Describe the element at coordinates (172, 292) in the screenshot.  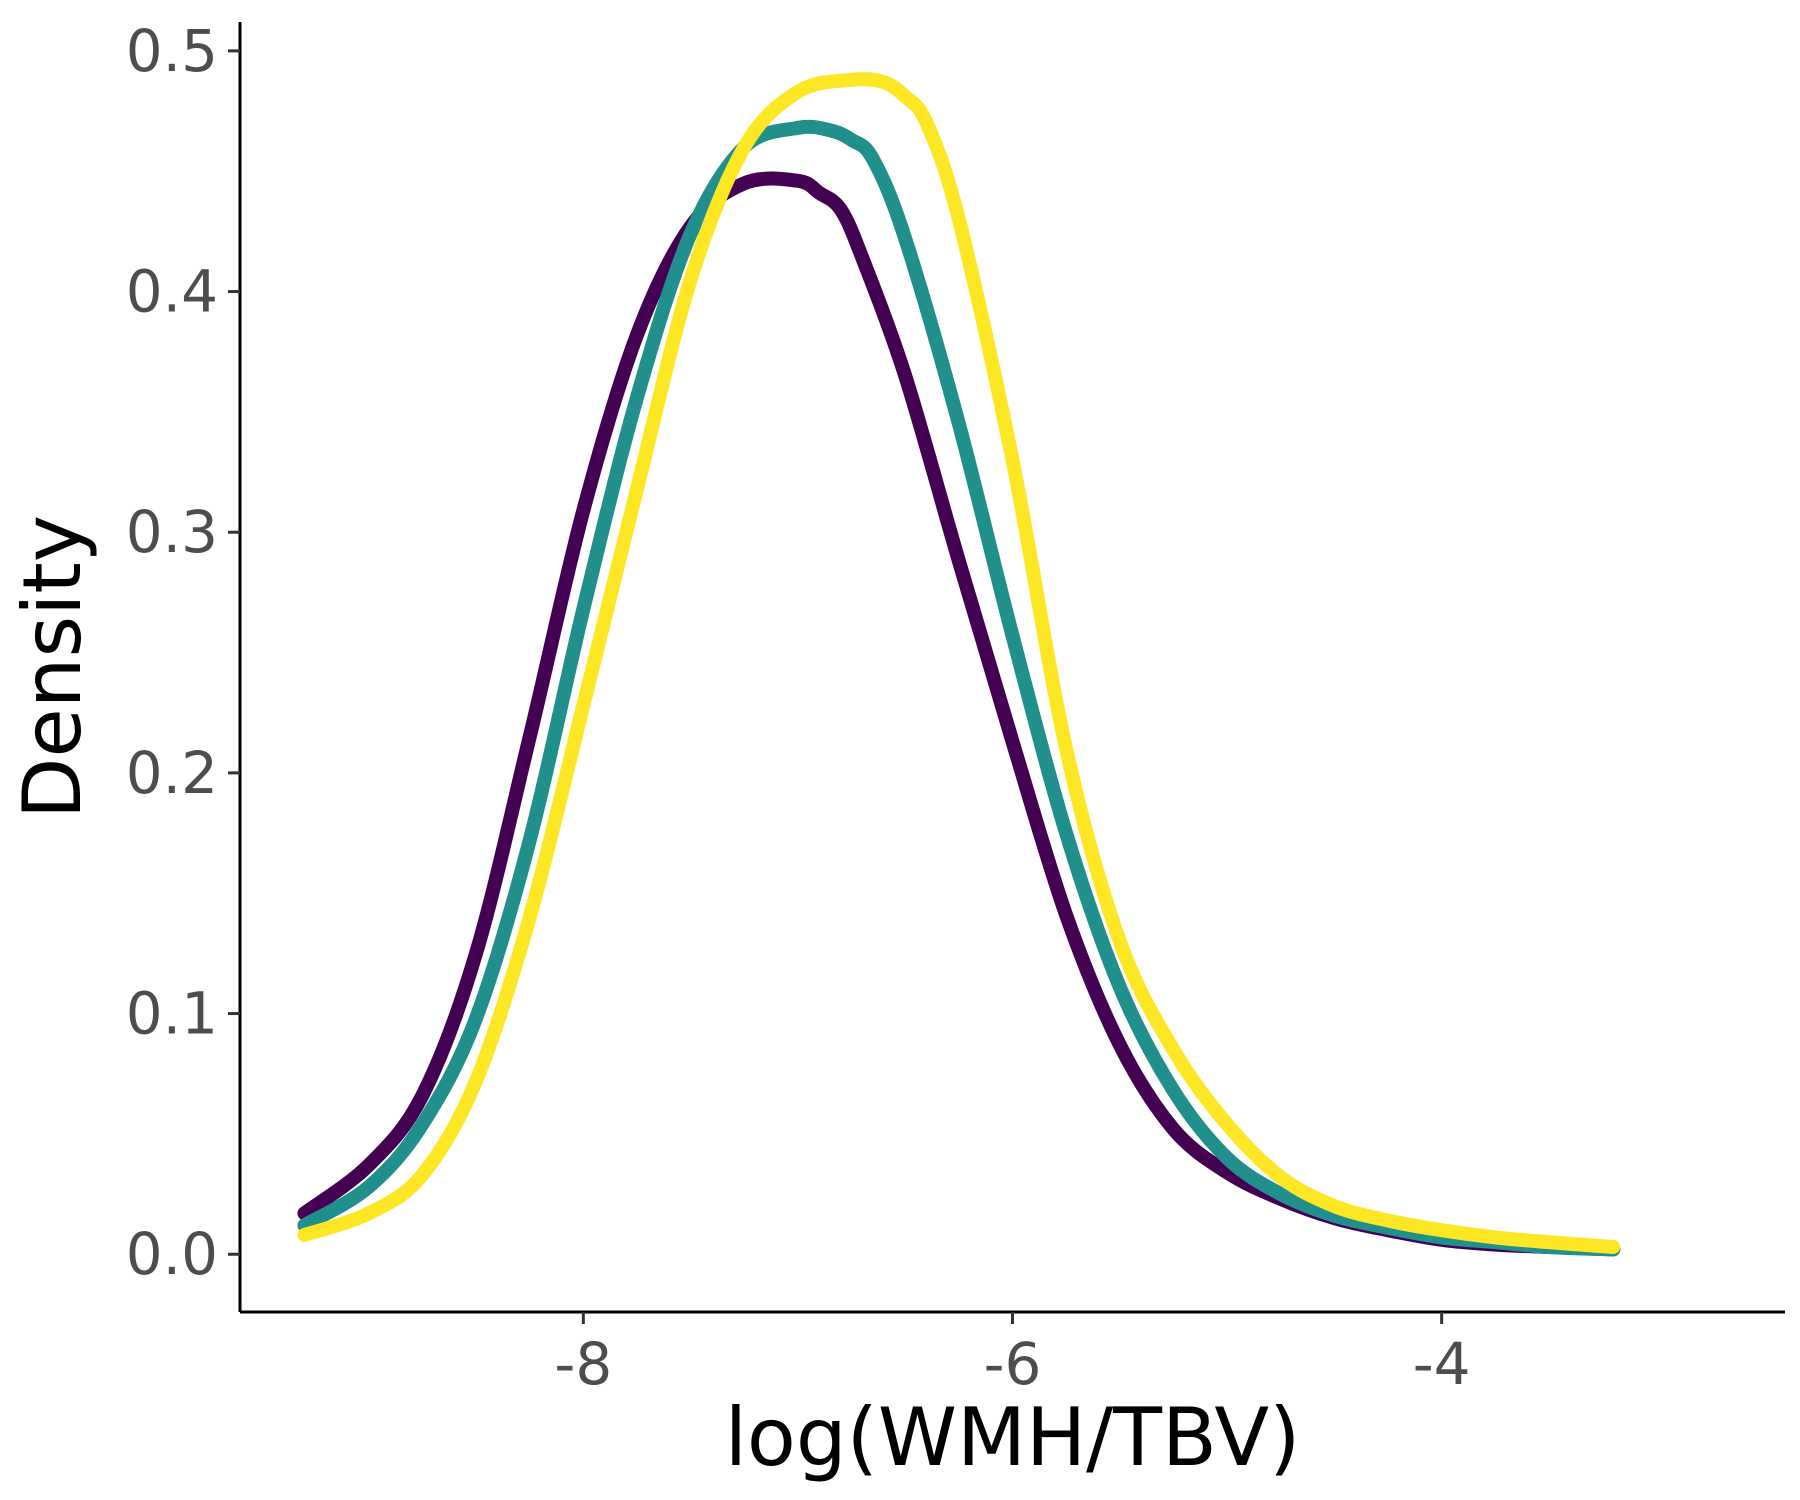
I see `y-tick-label: 0.4` at that location.